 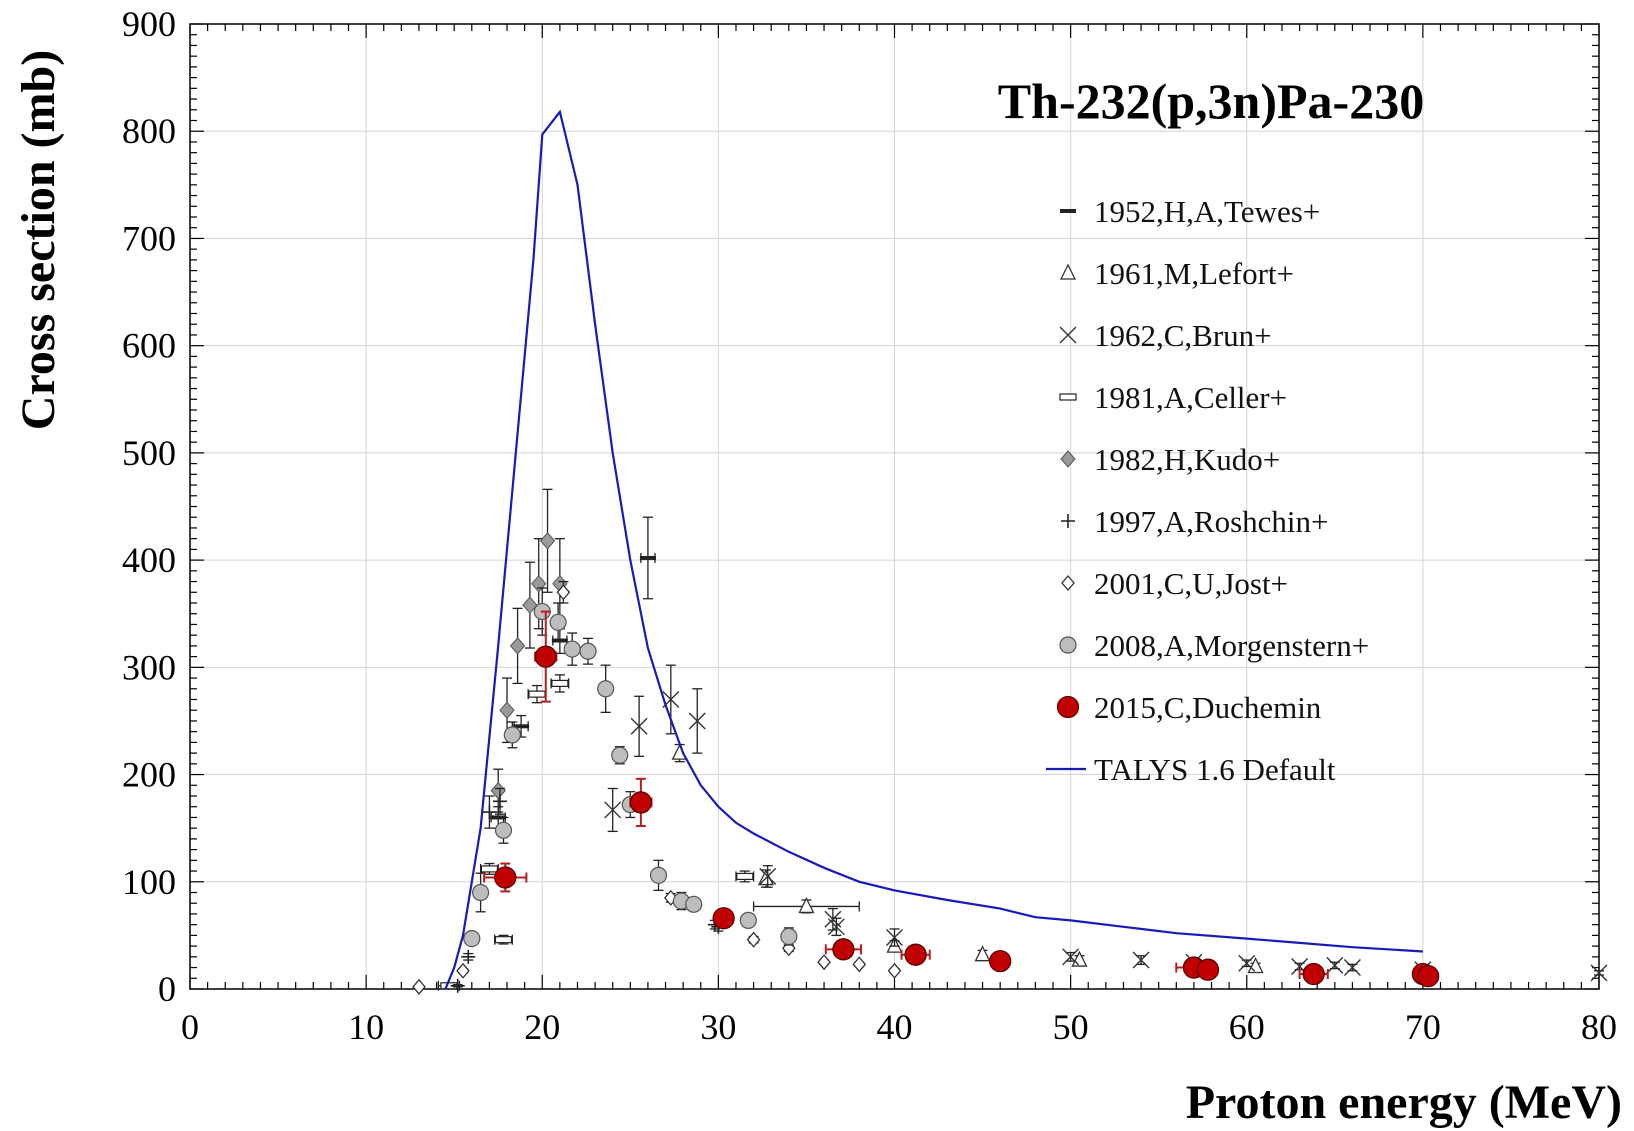 I want to click on legend-marker-bigcircle, so click(x=1068, y=707).